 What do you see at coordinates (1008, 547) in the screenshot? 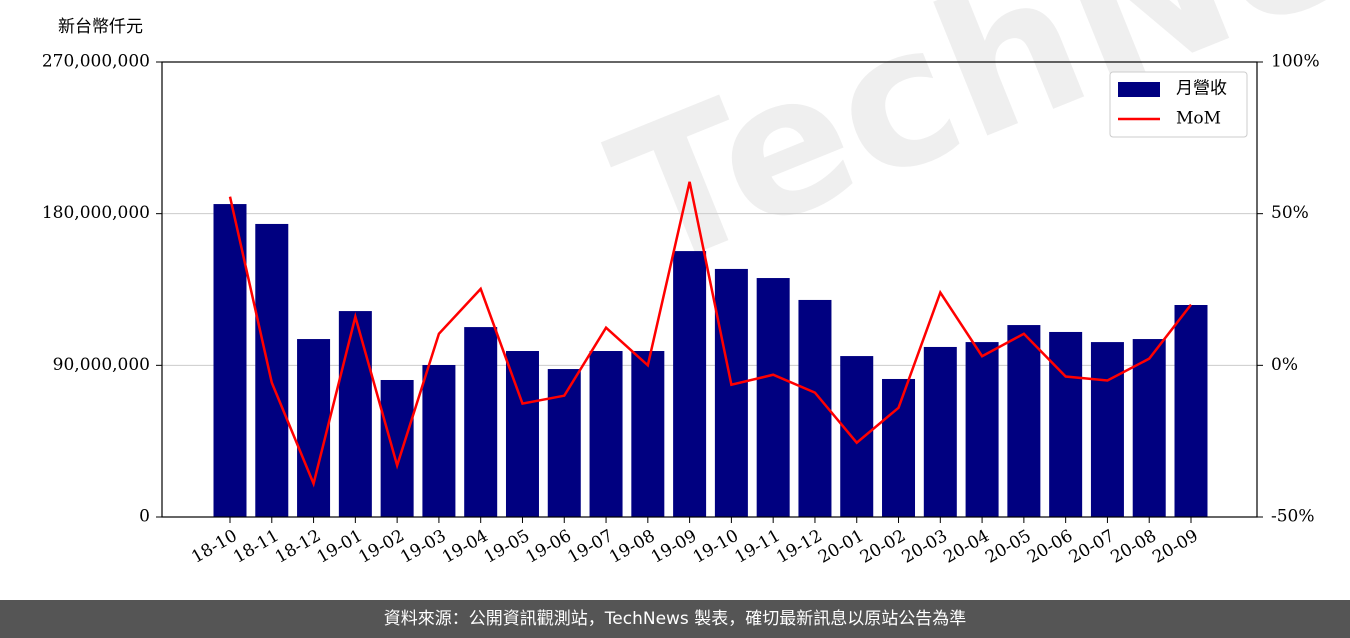
I see `x-tick-label: 20-05` at bounding box center [1008, 547].